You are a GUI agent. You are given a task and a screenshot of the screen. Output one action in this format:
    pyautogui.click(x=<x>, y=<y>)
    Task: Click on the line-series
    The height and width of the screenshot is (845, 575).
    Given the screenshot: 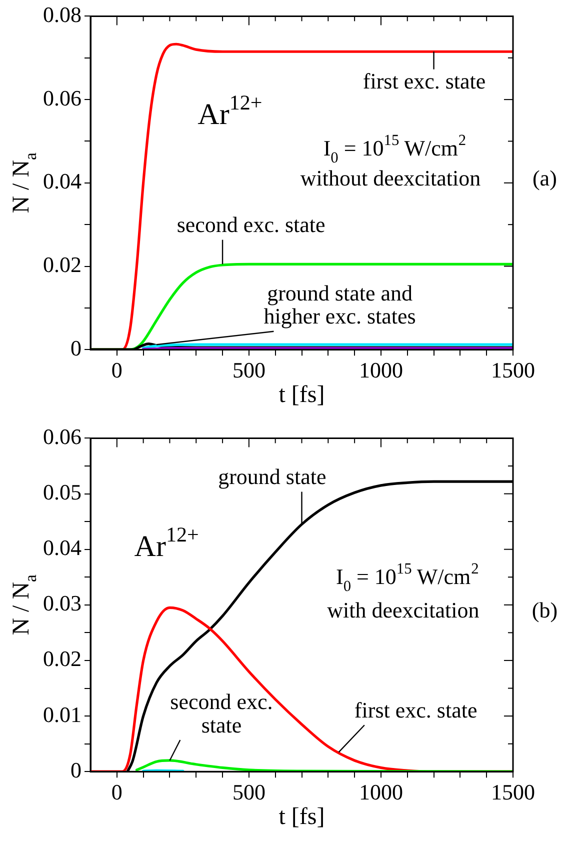 What is the action you would take?
    pyautogui.click(x=324, y=765)
    